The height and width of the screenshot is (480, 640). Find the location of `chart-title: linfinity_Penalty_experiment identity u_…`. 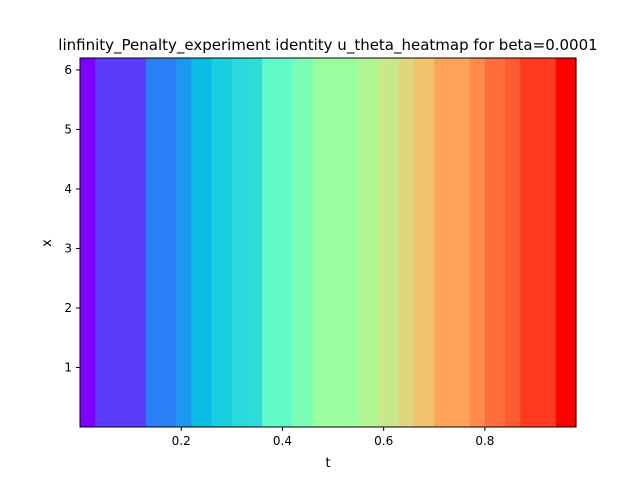

chart-title: linfinity_Penalty_experiment identity u_… is located at coordinates (327, 45).